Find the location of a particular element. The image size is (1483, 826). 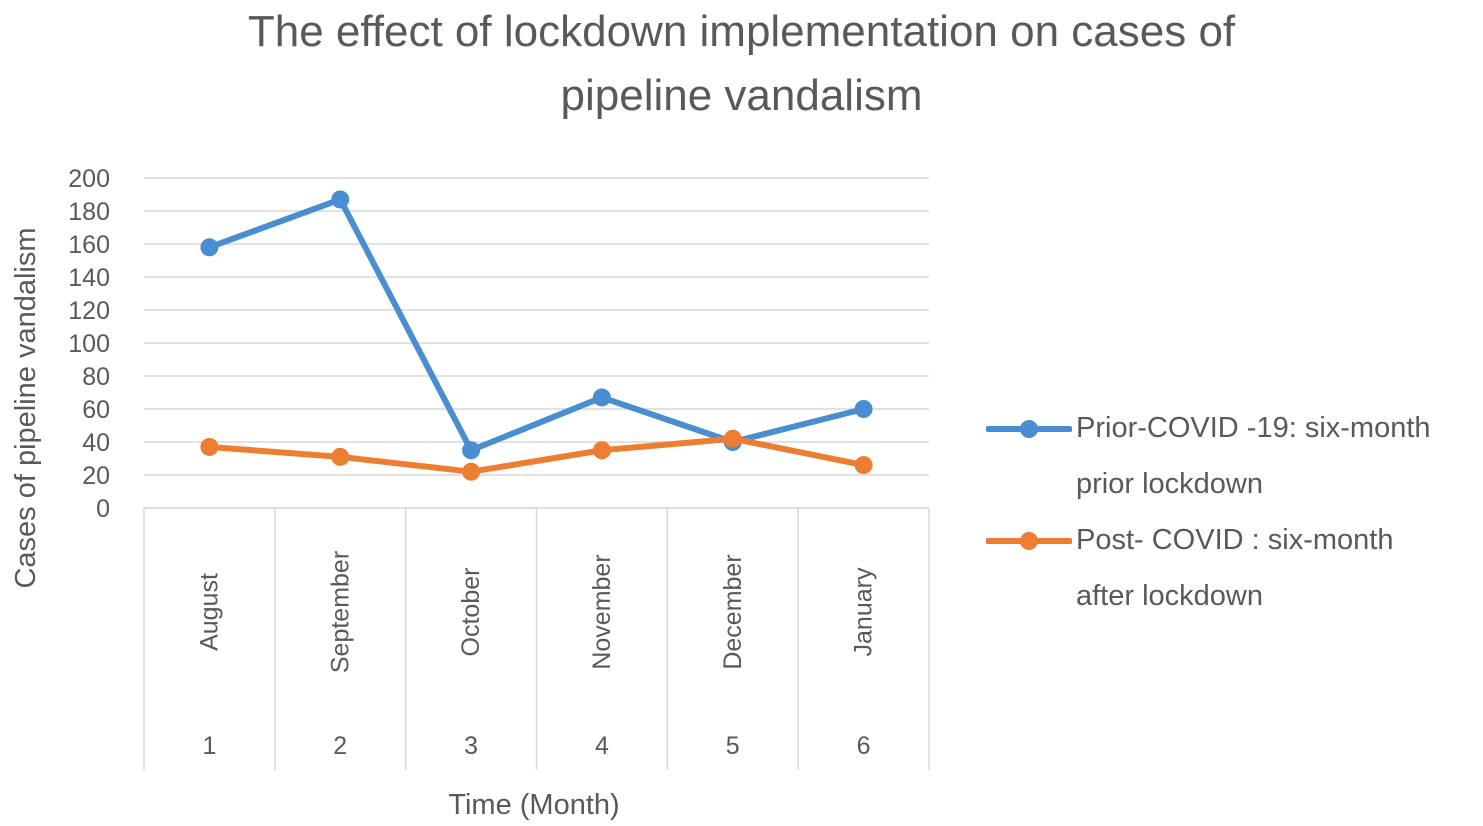

x-tick-label-index: 4 is located at coordinates (602, 746).